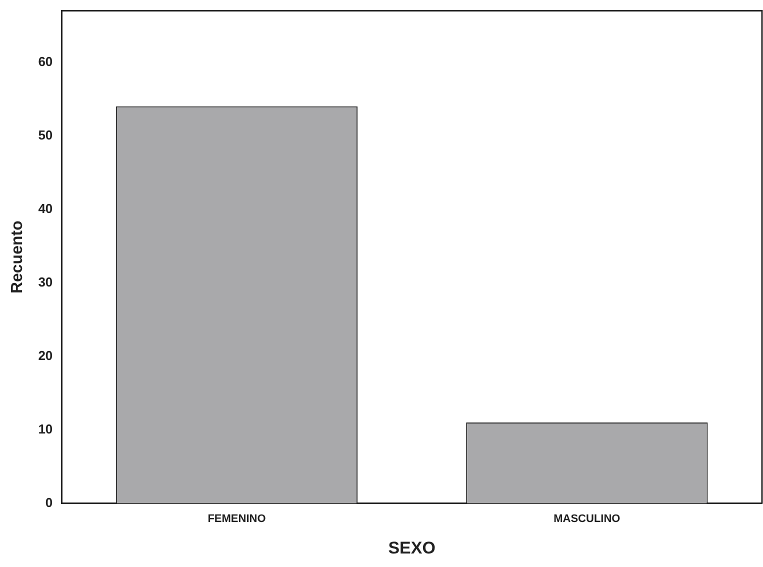 Image resolution: width=763 pixels, height=567 pixels. Describe the element at coordinates (45, 134) in the screenshot. I see `y-tick-label: 50` at that location.